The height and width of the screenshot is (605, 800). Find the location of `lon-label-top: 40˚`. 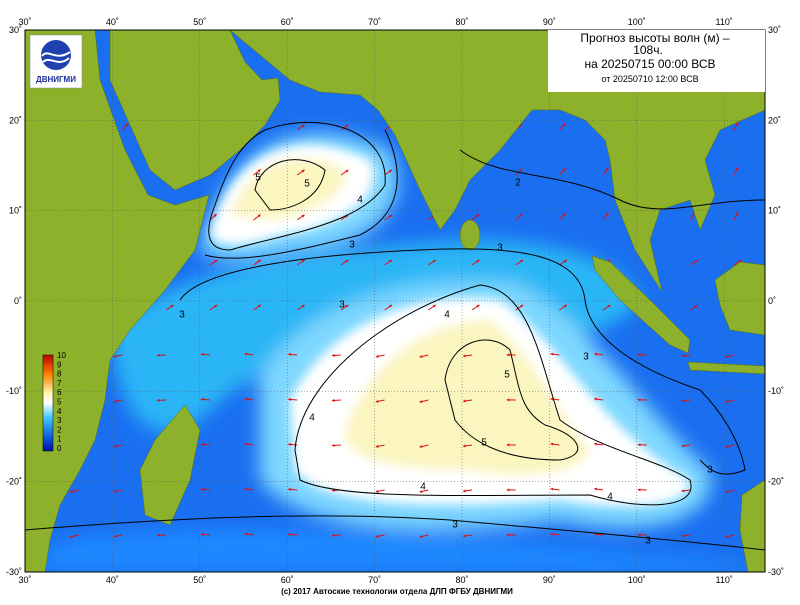

lon-label-top: 40˚ is located at coordinates (112, 22).